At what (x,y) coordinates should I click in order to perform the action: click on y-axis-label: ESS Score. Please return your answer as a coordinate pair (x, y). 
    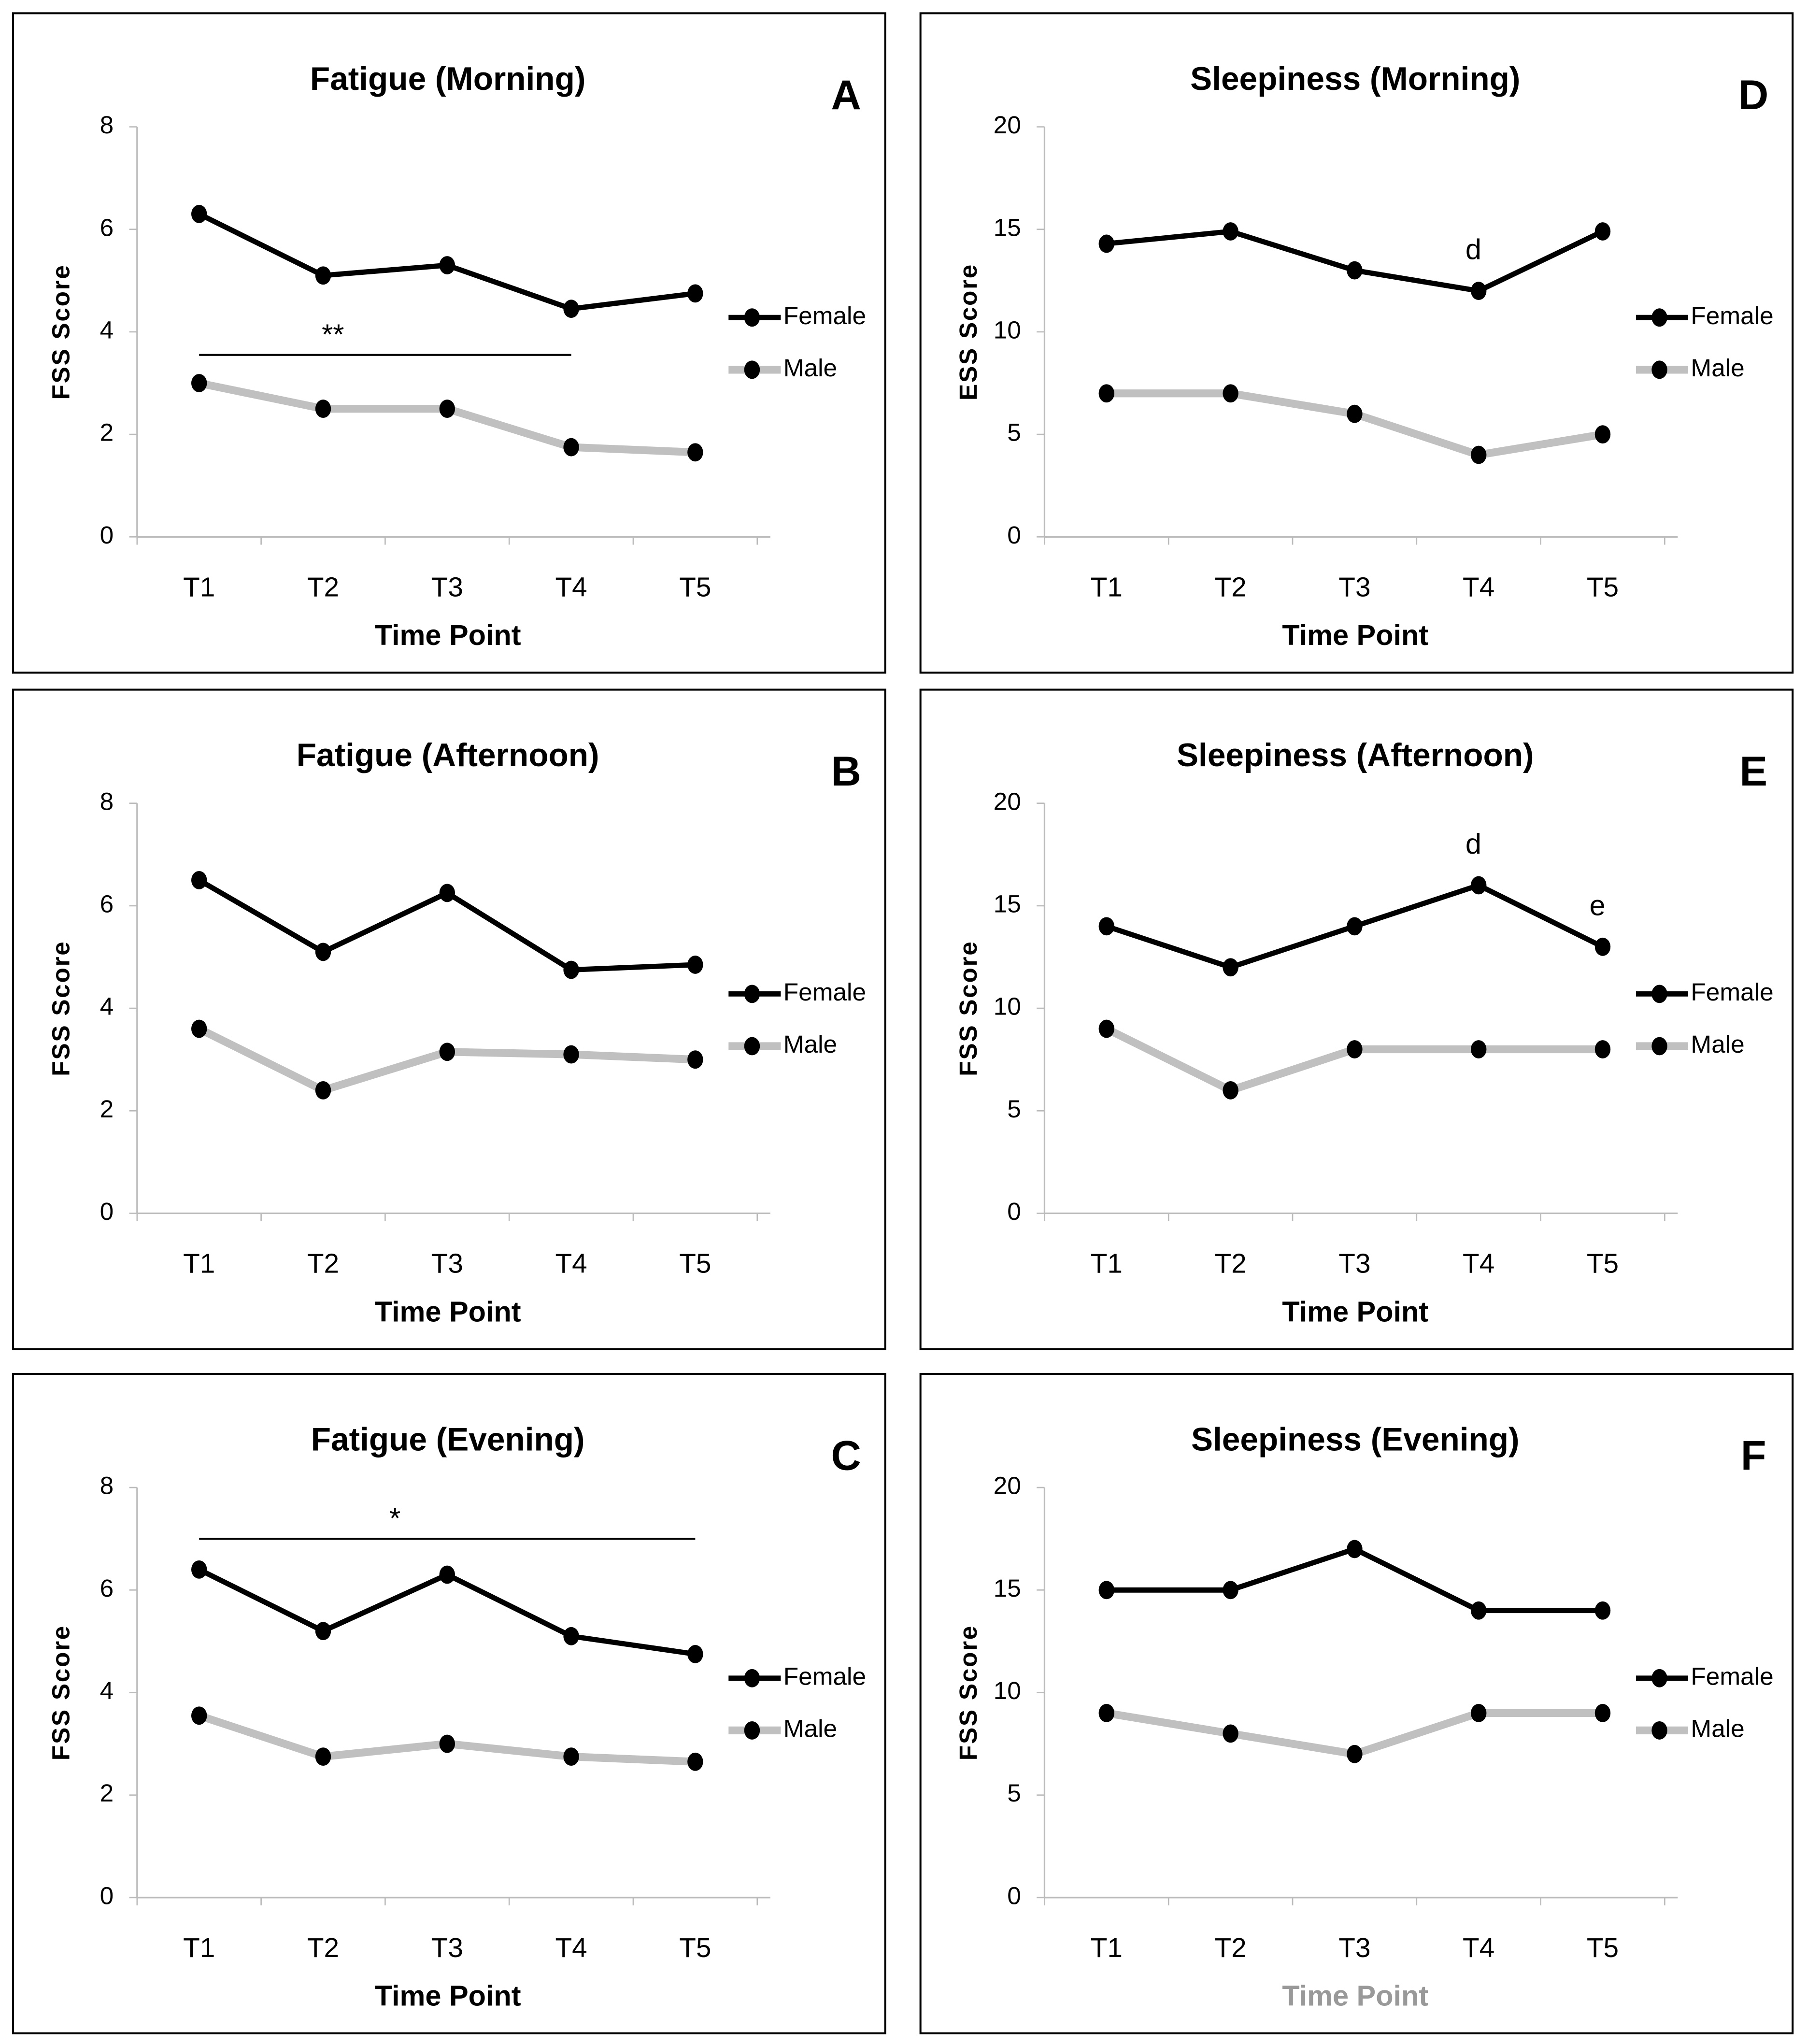
    Looking at the image, I should click on (968, 331).